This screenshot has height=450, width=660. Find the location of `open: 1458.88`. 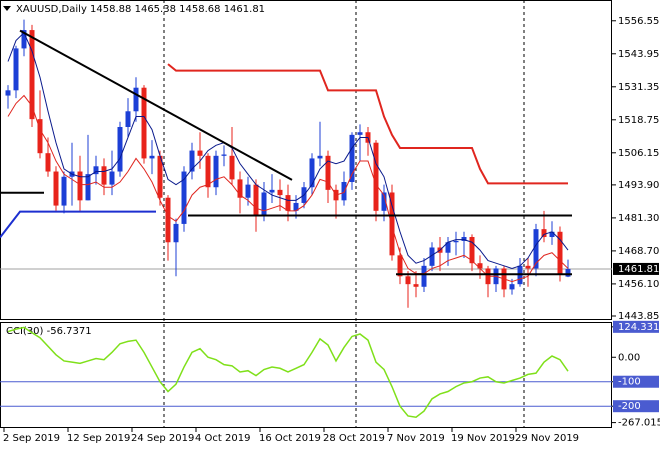

open: 1458.88 is located at coordinates (110, 9).